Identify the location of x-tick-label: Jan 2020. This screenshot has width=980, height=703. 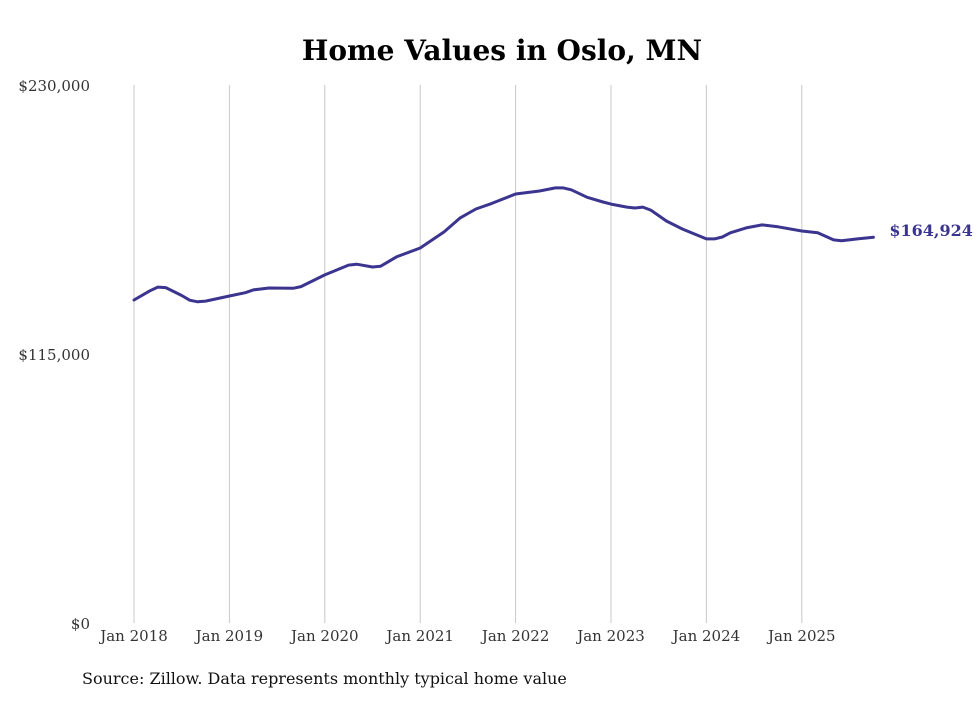
(324, 636).